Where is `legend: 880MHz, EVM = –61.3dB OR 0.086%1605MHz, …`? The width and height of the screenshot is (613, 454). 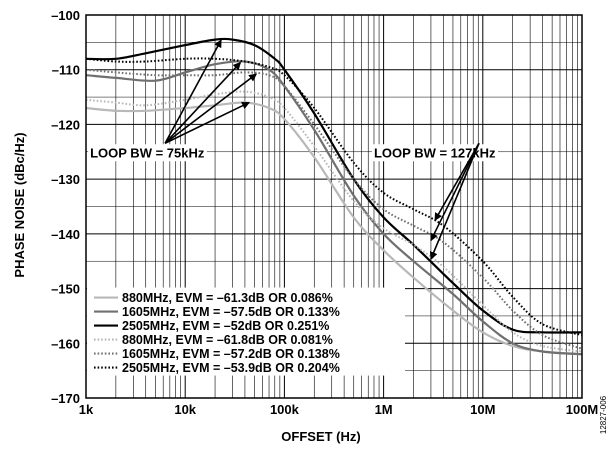 legend: 880MHz, EVM = –61.3dB OR 0.086%1605MHz, … is located at coordinates (246, 331).